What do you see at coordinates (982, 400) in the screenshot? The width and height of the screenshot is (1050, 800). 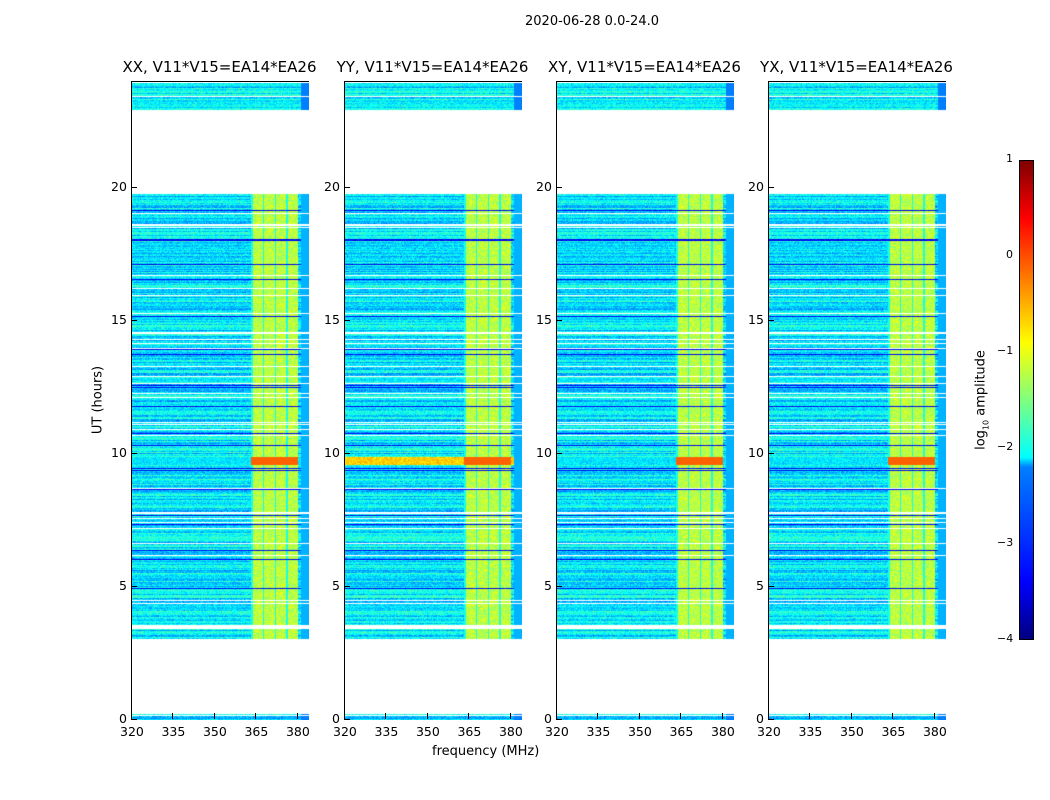 I see `colorbar-label: log10 amplitude` at bounding box center [982, 400].